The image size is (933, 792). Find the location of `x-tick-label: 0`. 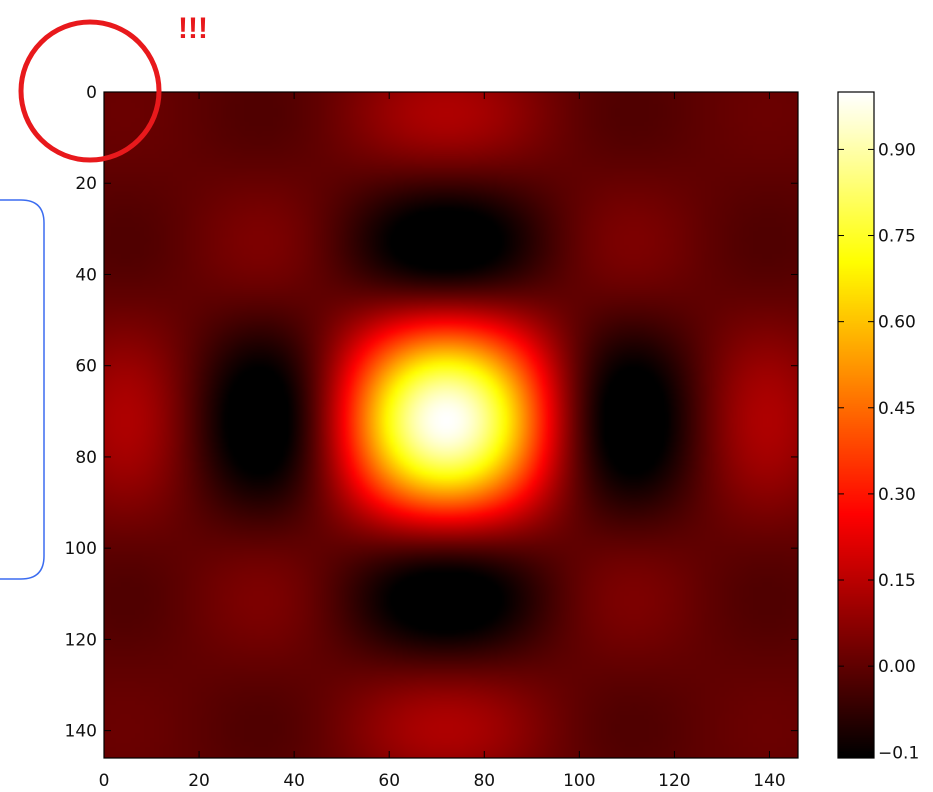

x-tick-label: 0 is located at coordinates (104, 781).